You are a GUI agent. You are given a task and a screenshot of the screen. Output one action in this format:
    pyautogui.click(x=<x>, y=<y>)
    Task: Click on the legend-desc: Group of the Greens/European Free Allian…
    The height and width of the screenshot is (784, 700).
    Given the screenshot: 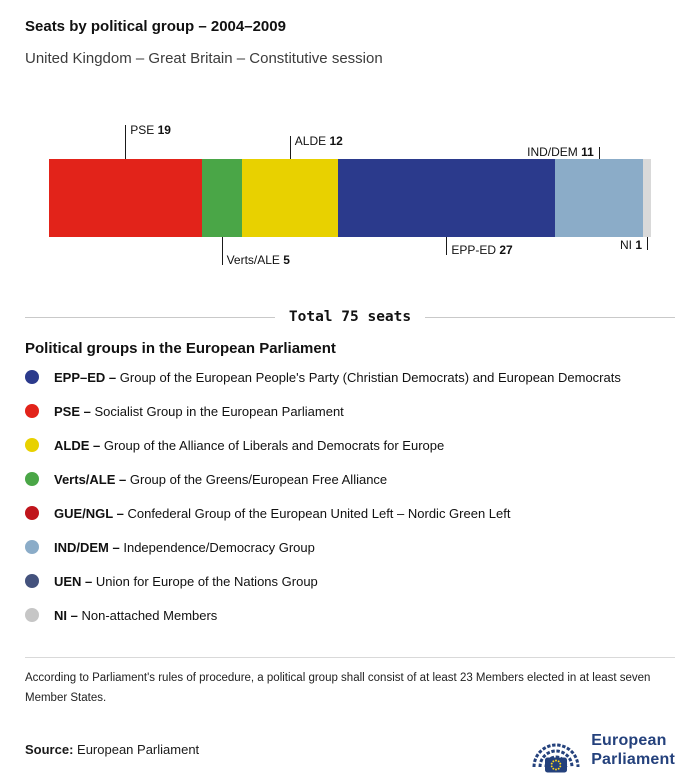 What is the action you would take?
    pyautogui.click(x=258, y=479)
    